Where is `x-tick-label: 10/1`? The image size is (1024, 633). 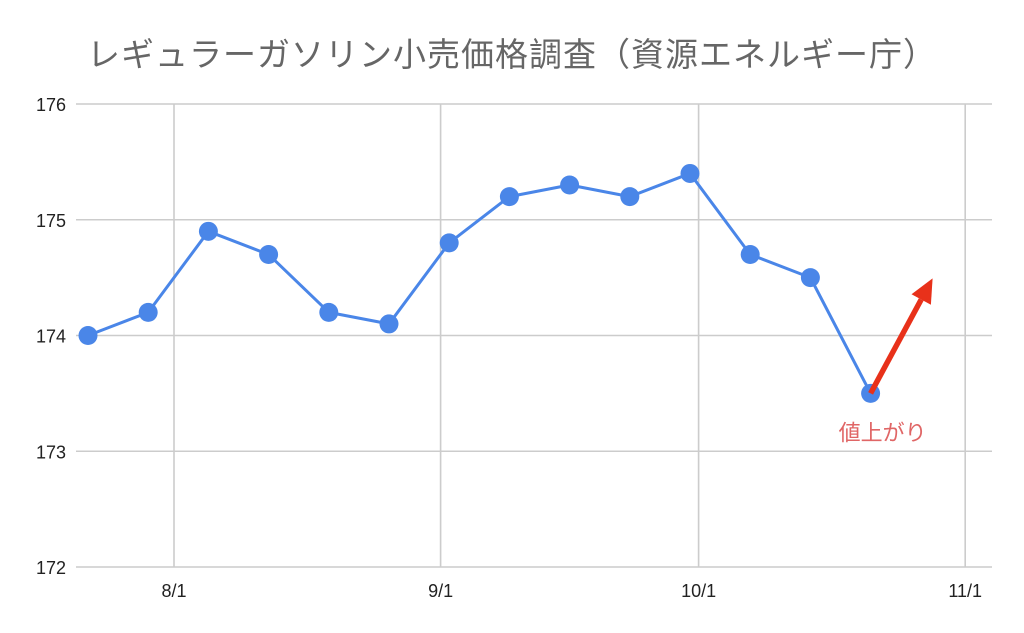
x-tick-label: 10/1 is located at coordinates (698, 591).